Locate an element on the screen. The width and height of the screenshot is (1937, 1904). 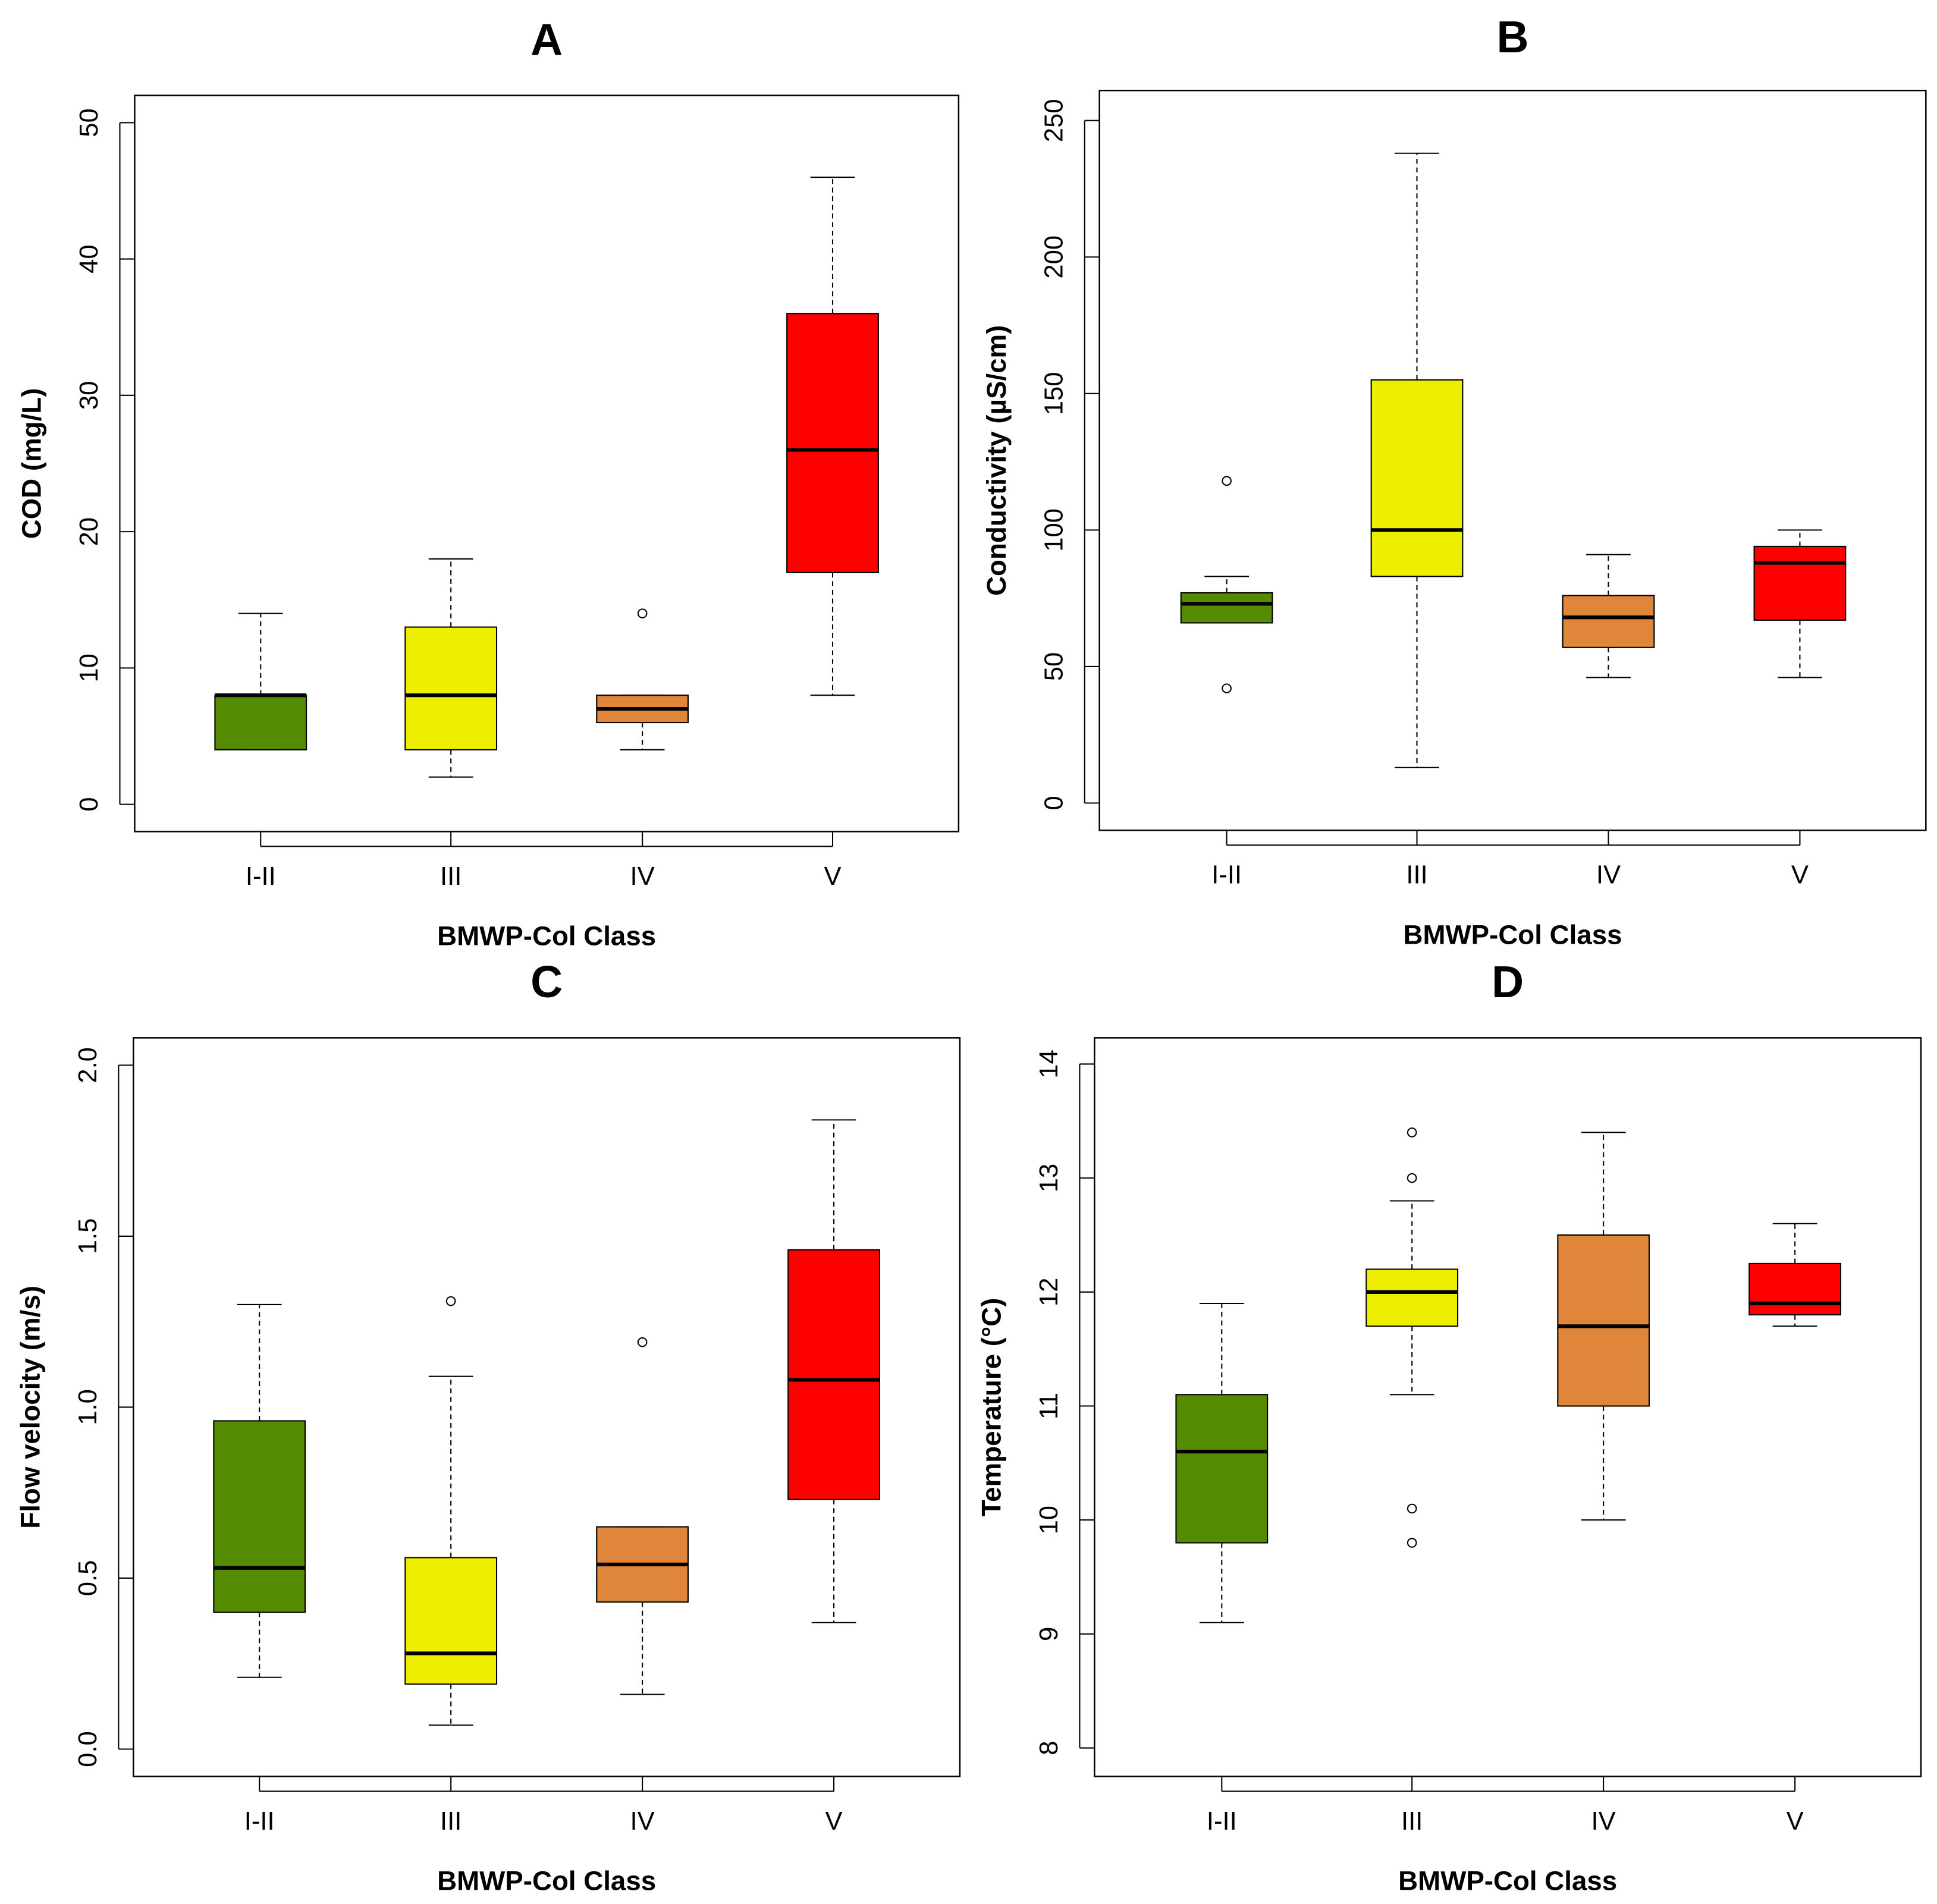
y-tick-label: 12 is located at coordinates (1049, 1292).